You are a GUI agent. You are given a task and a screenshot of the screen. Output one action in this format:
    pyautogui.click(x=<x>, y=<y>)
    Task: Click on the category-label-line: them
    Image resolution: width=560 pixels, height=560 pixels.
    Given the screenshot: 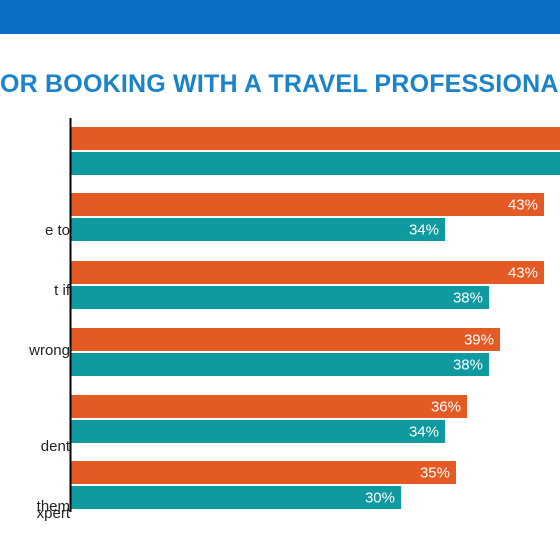 What is the action you would take?
    pyautogui.click(x=51, y=506)
    